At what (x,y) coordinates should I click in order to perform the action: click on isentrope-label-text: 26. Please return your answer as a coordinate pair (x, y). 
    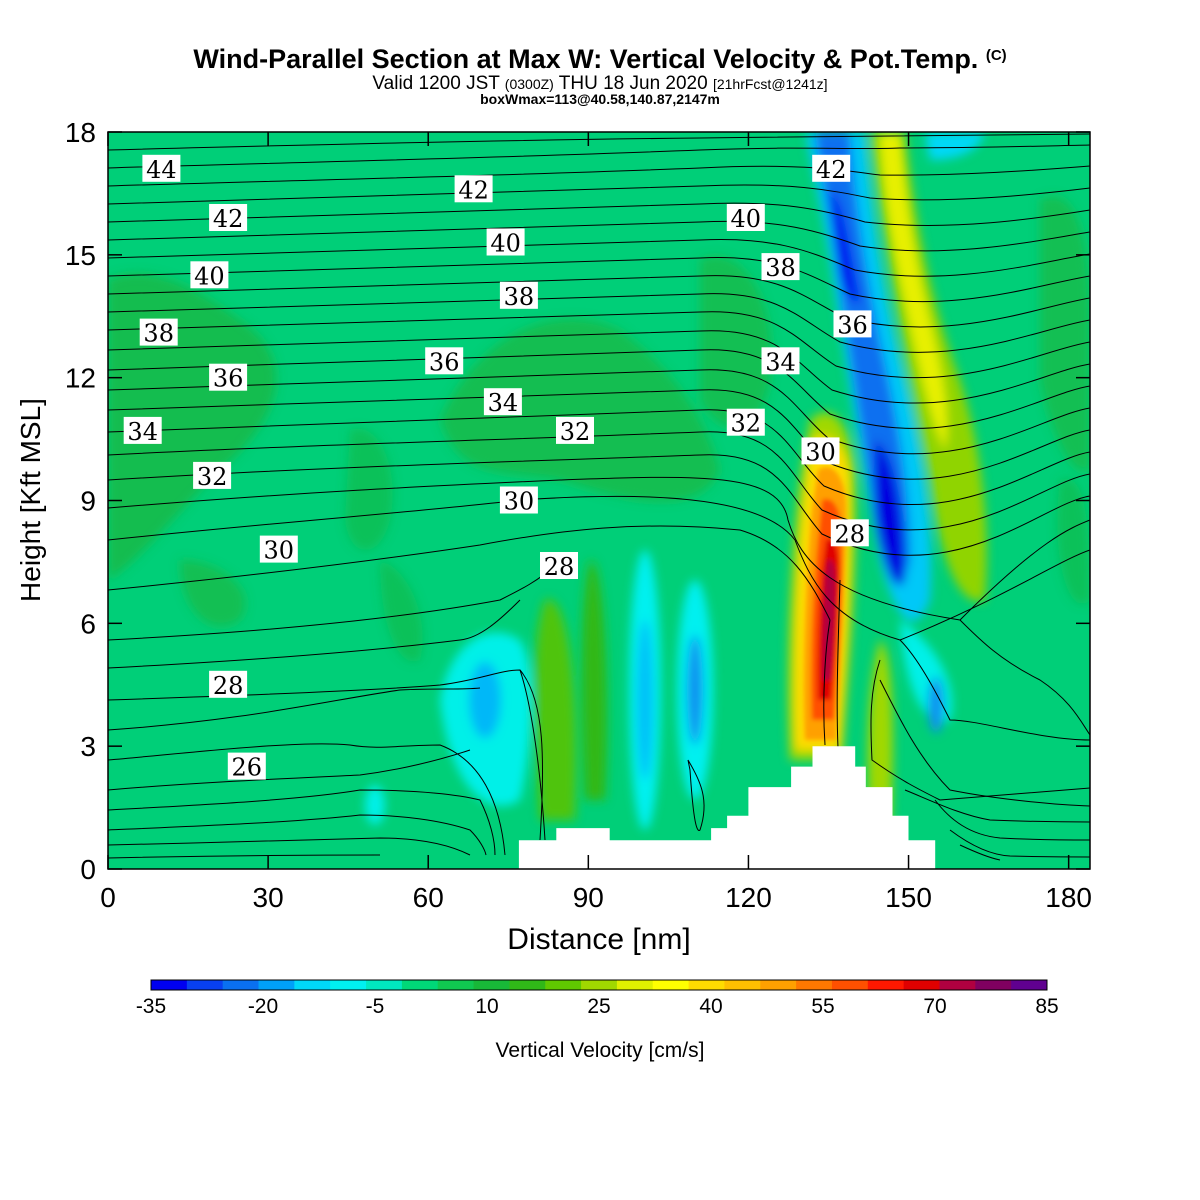
    Looking at the image, I should click on (247, 768).